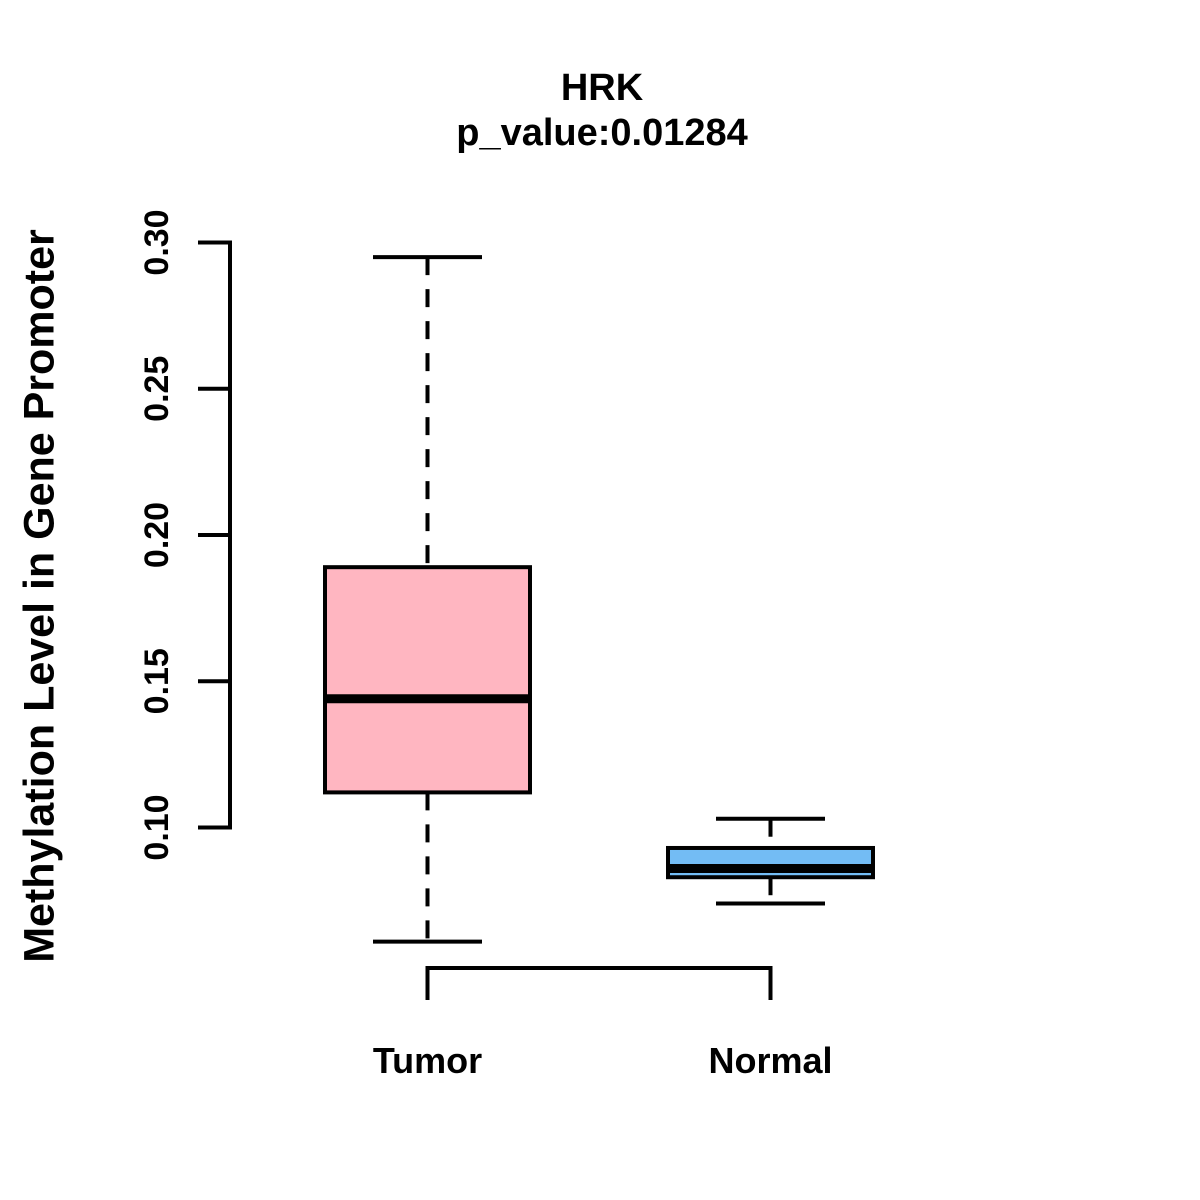 This screenshot has width=1200, height=1200. What do you see at coordinates (602, 88) in the screenshot?
I see `chart-title-gene: HRK` at bounding box center [602, 88].